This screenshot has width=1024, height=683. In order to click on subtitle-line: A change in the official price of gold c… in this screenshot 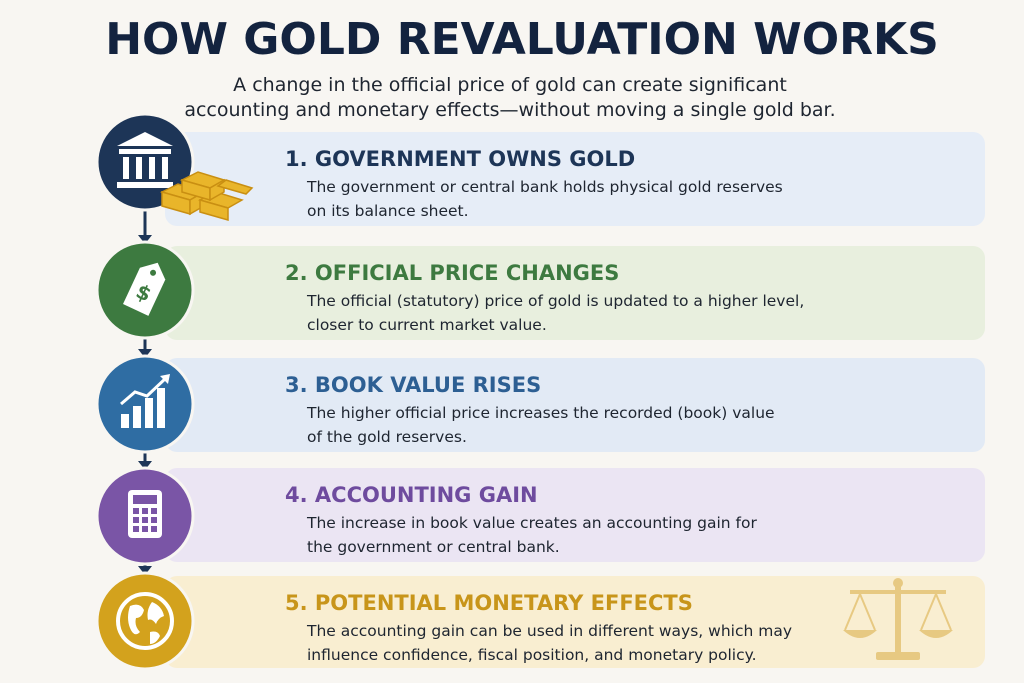, I will do `click(510, 85)`.